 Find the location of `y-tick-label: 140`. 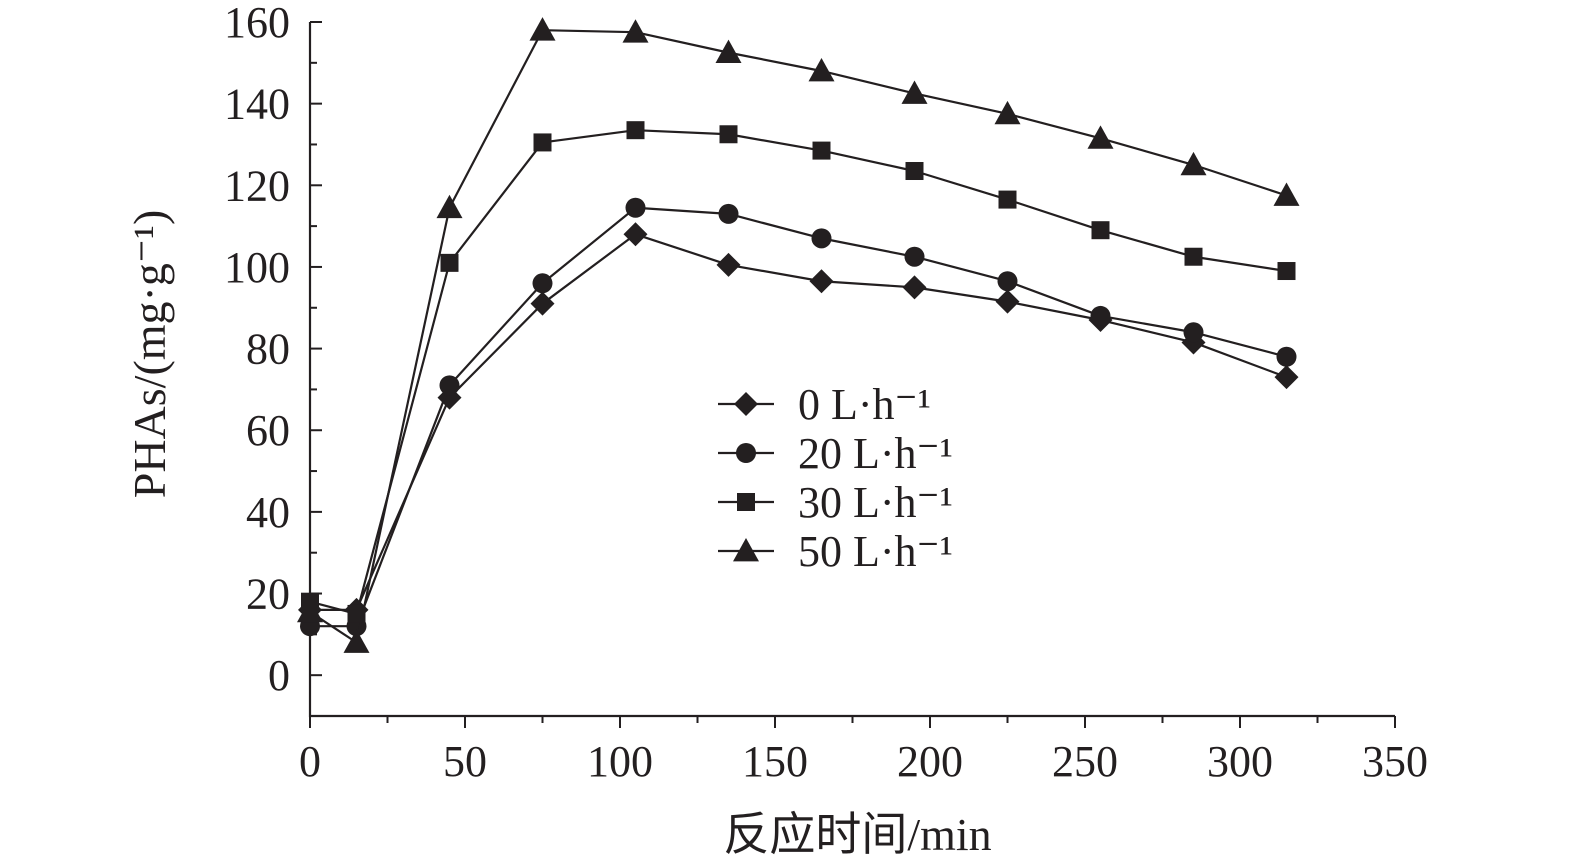

y-tick-label: 140 is located at coordinates (257, 104).